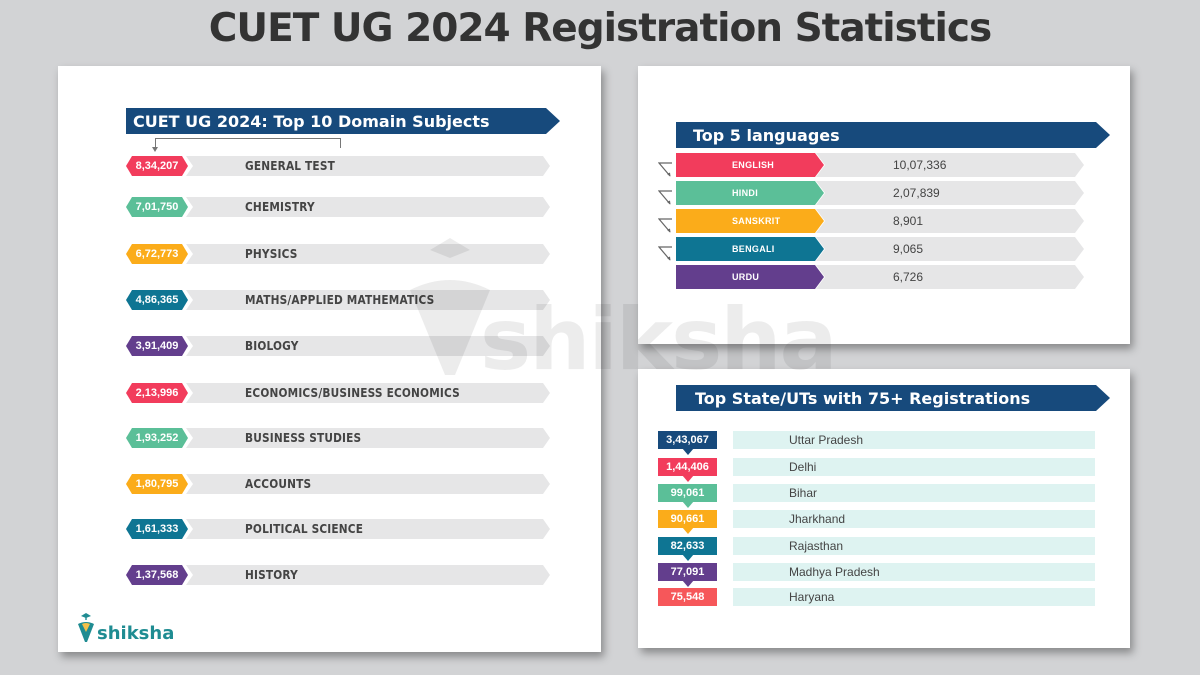 The image size is (1200, 675). What do you see at coordinates (812, 597) in the screenshot?
I see `state-label: Haryana` at bounding box center [812, 597].